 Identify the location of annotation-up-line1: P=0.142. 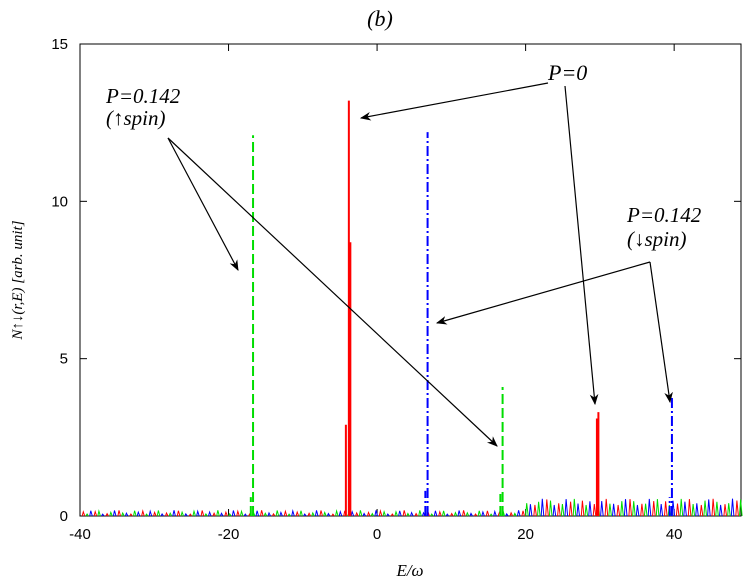
(143, 96).